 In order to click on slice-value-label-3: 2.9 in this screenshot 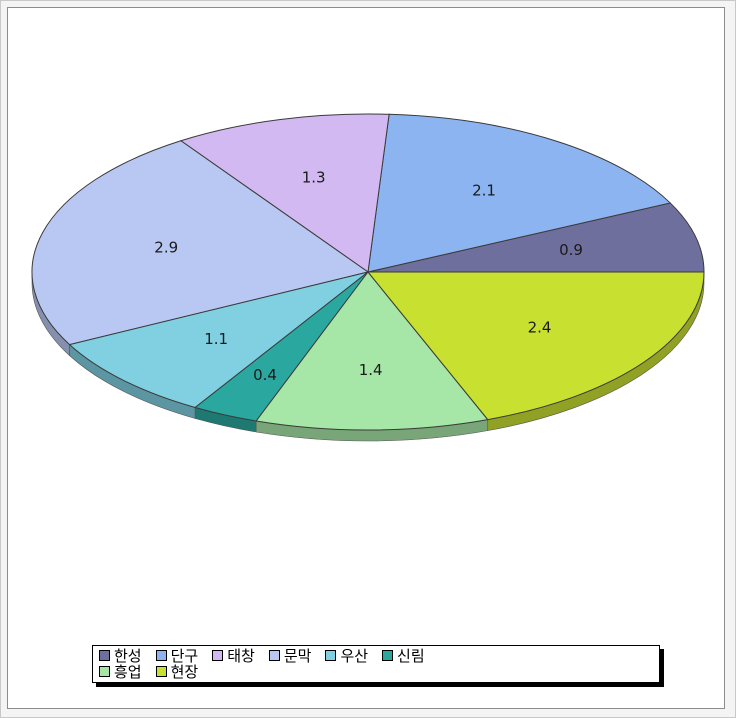, I will do `click(166, 248)`.